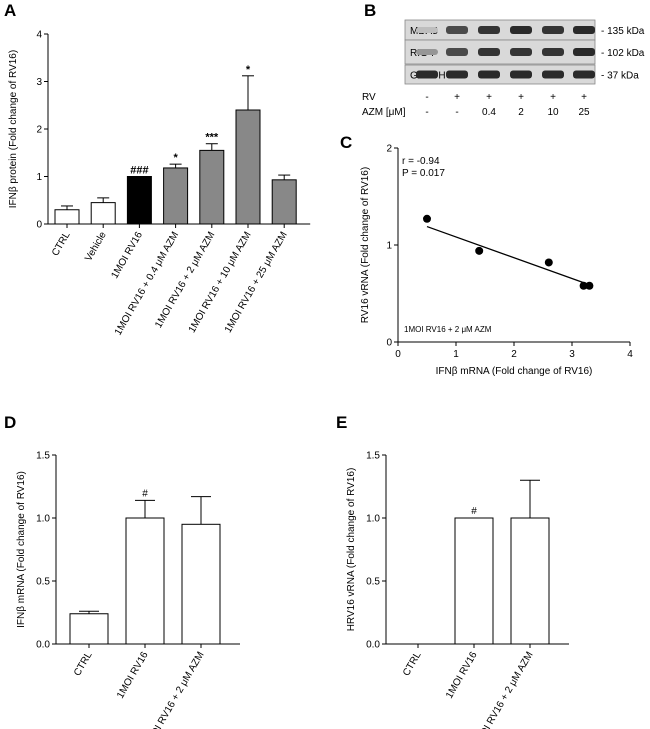 Image resolution: width=650 pixels, height=729 pixels. What do you see at coordinates (620, 76) in the screenshot?
I see `blot-size-label: - 37 kDa` at bounding box center [620, 76].